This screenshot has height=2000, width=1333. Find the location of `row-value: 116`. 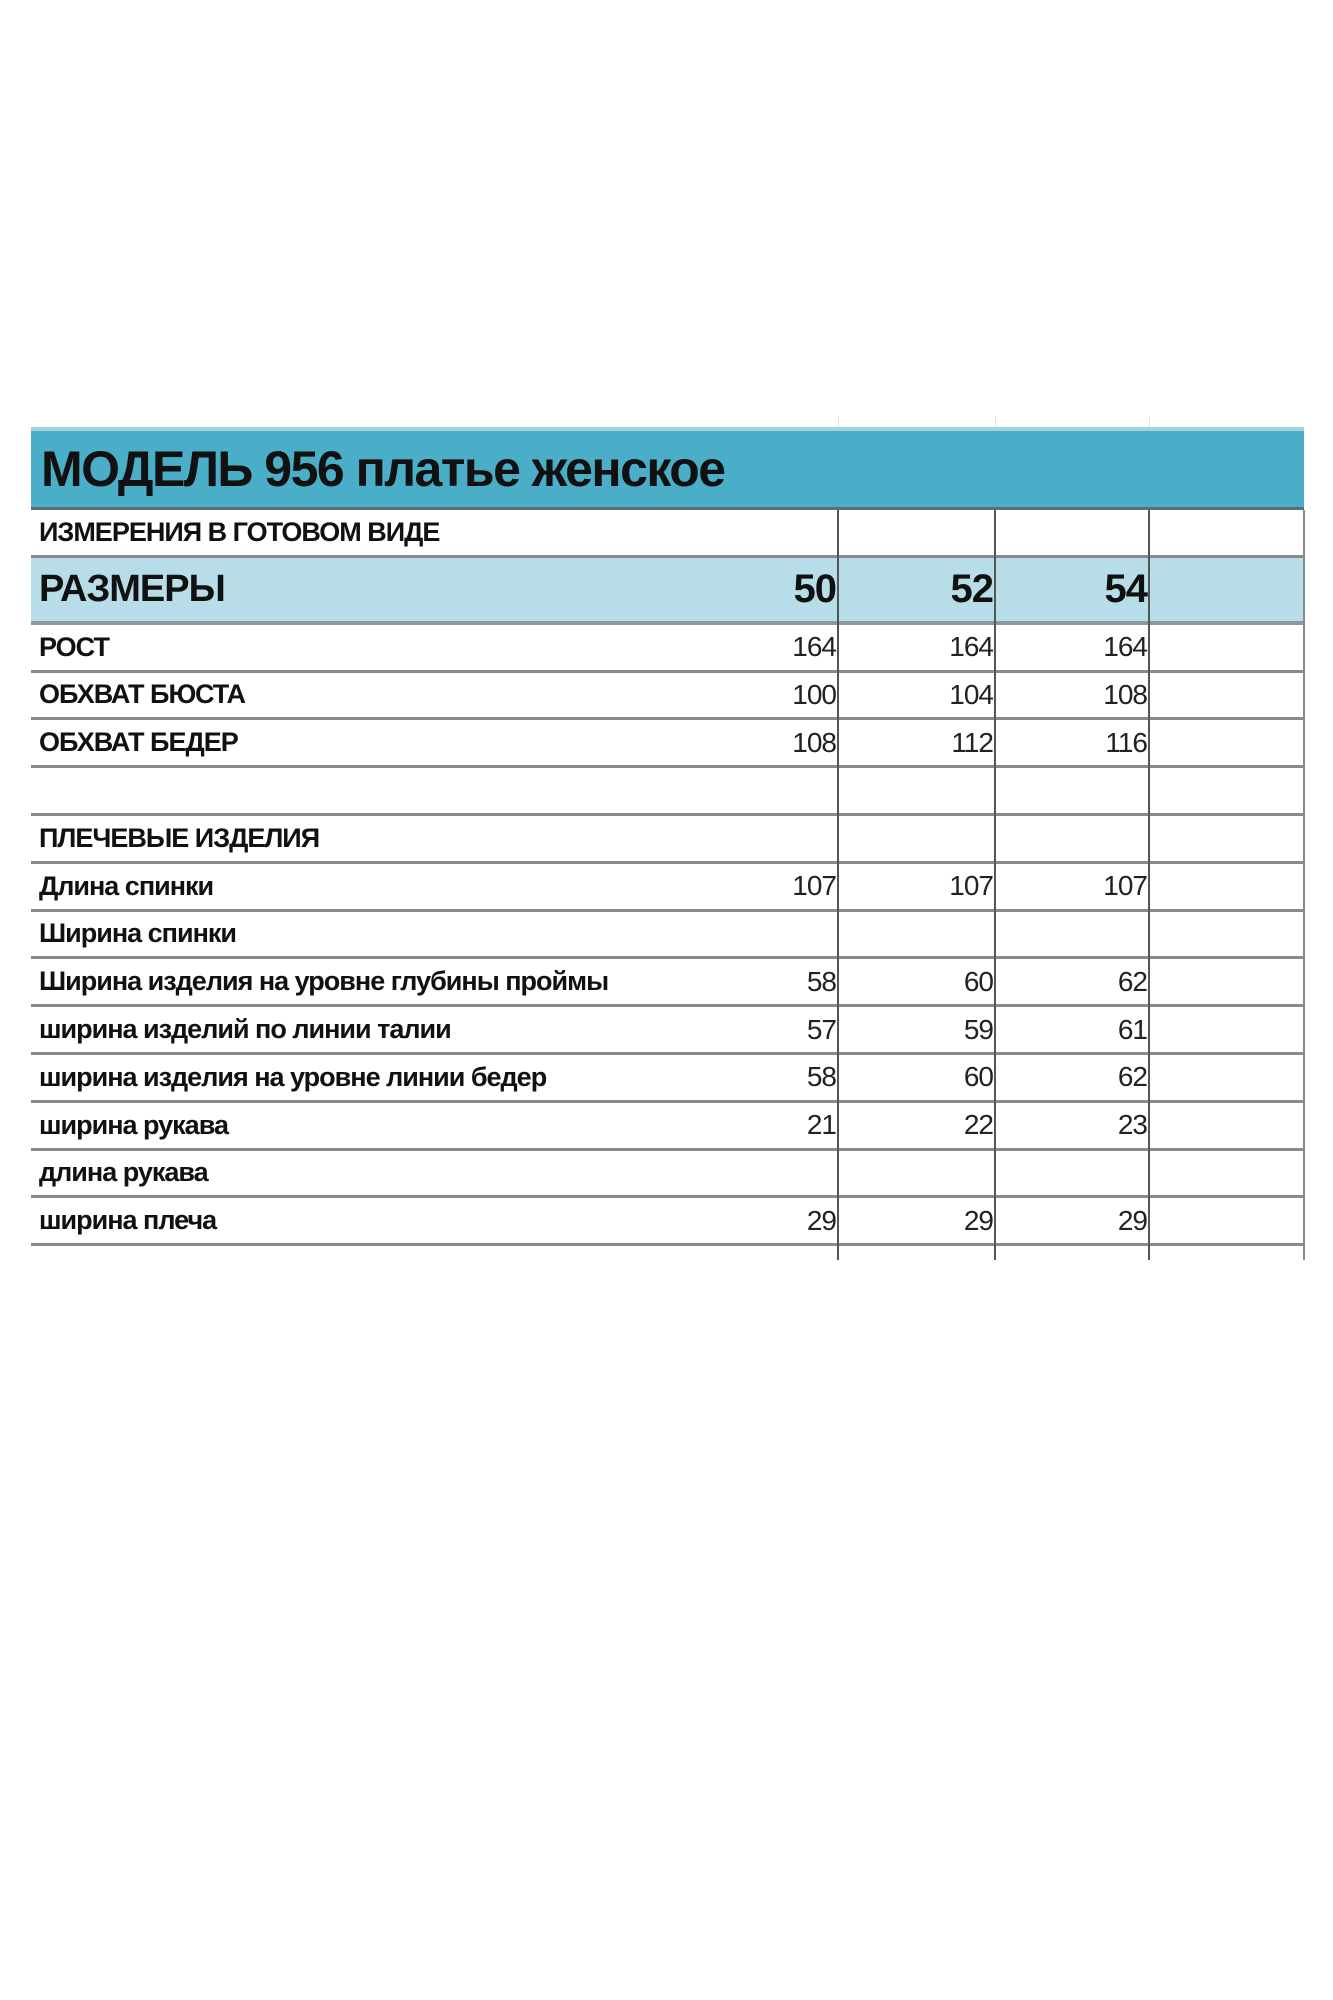

row-value: 116 is located at coordinates (1126, 742).